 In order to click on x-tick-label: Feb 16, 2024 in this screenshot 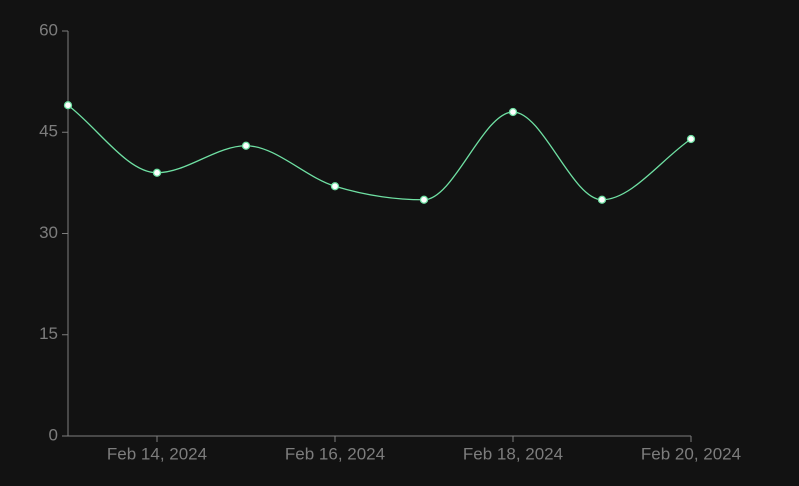, I will do `click(335, 453)`.